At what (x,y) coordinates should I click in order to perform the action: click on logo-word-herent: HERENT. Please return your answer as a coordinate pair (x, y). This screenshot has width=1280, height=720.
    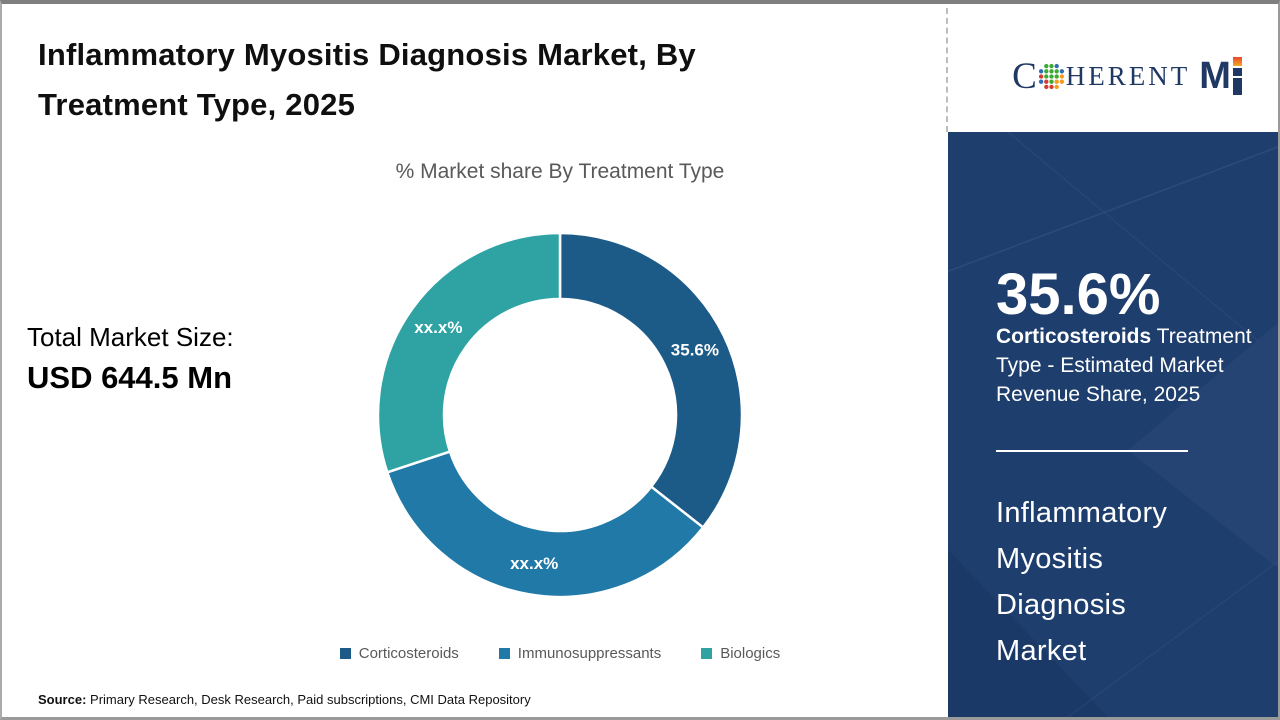
    Looking at the image, I should click on (1128, 75).